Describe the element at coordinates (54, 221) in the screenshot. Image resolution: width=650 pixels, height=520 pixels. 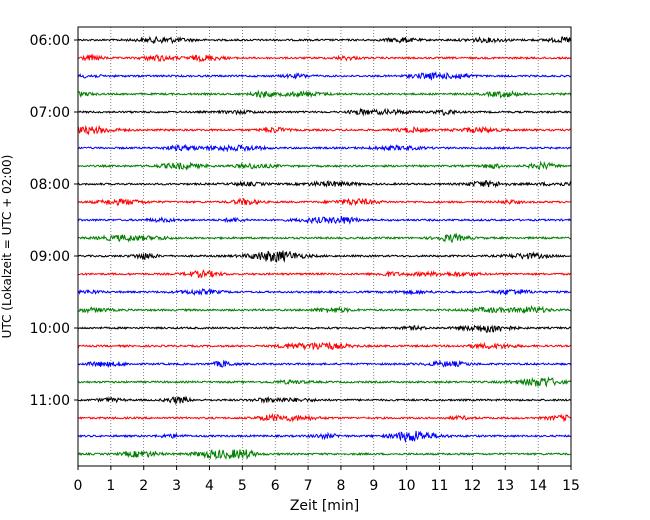
I see `y-axis-ticks: 06:00 07:00 08:00 09:00 10:00 11:00` at that location.